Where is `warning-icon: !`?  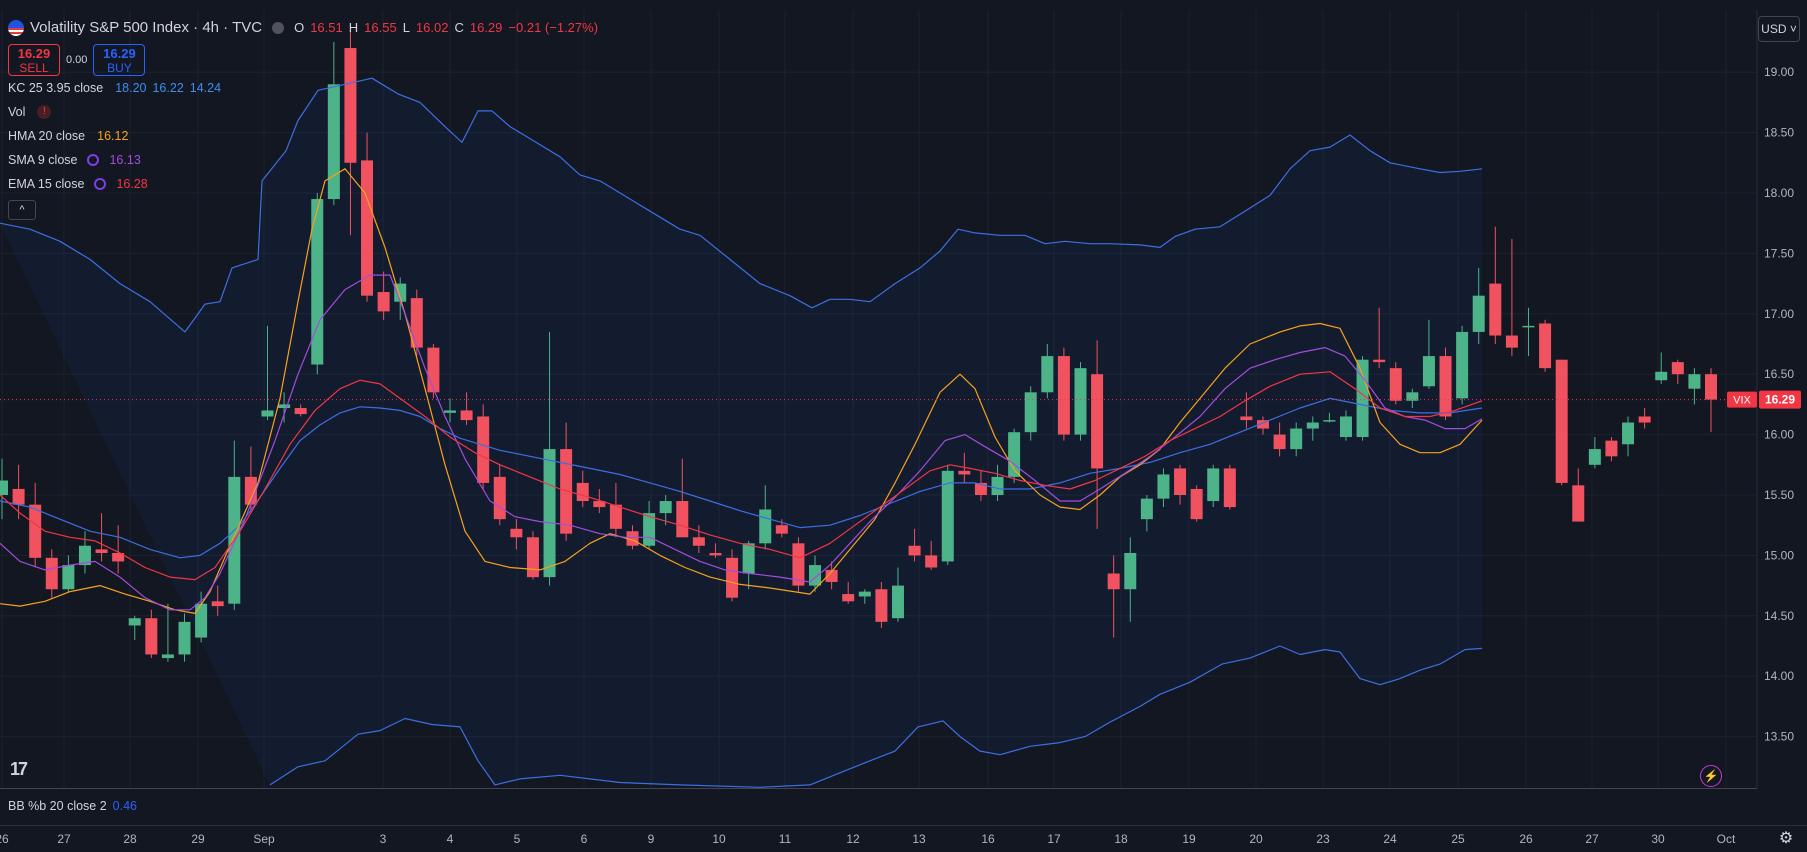 warning-icon: ! is located at coordinates (44, 112).